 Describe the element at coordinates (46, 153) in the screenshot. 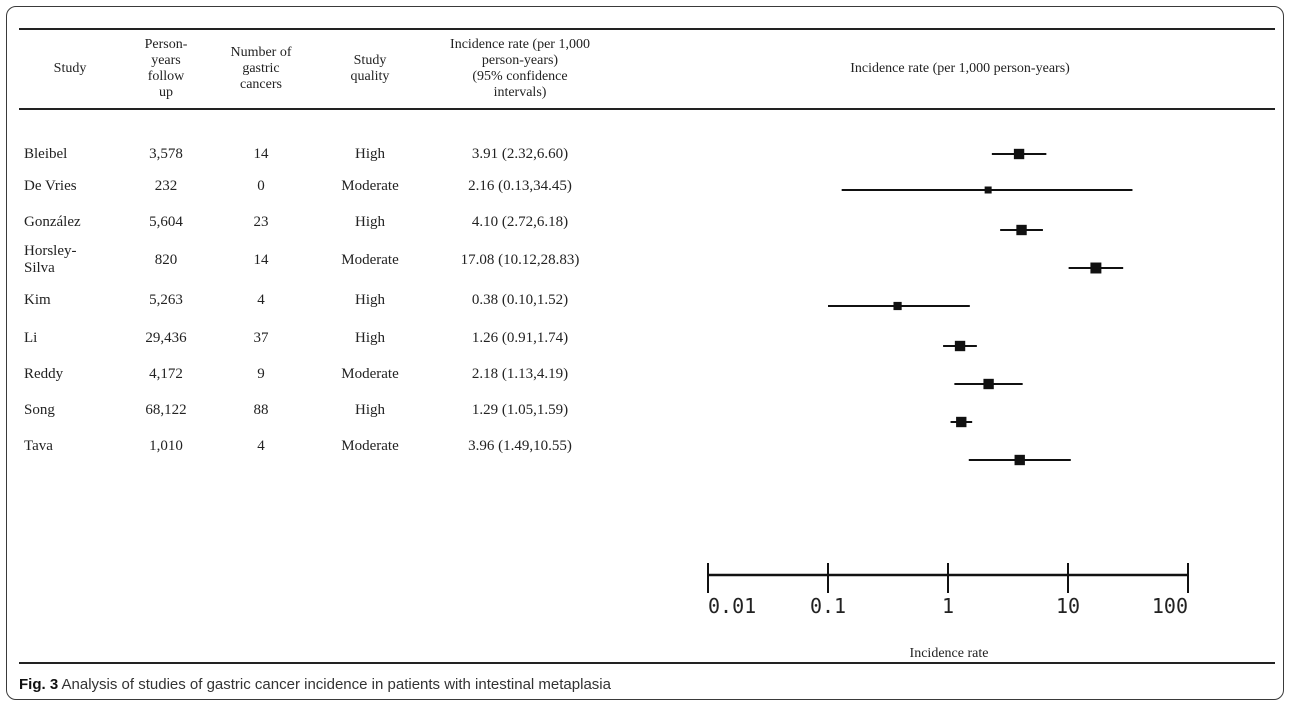

I see `cell-study: Bleibel` at that location.